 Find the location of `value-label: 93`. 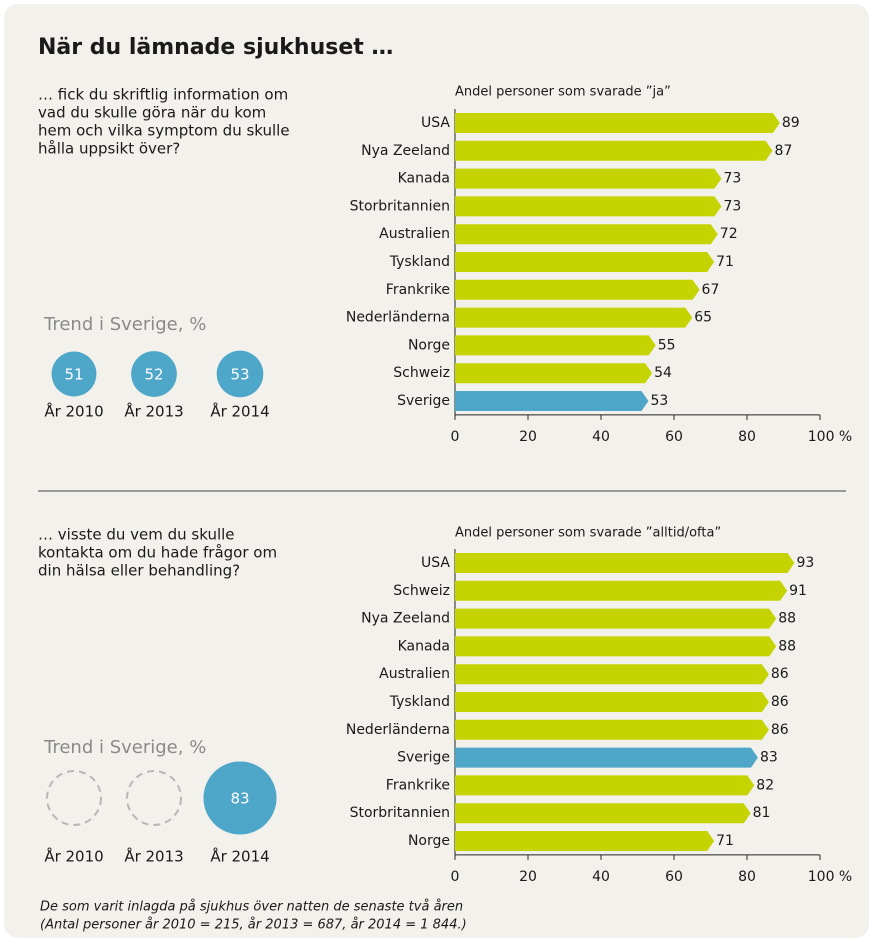

value-label: 93 is located at coordinates (805, 563).